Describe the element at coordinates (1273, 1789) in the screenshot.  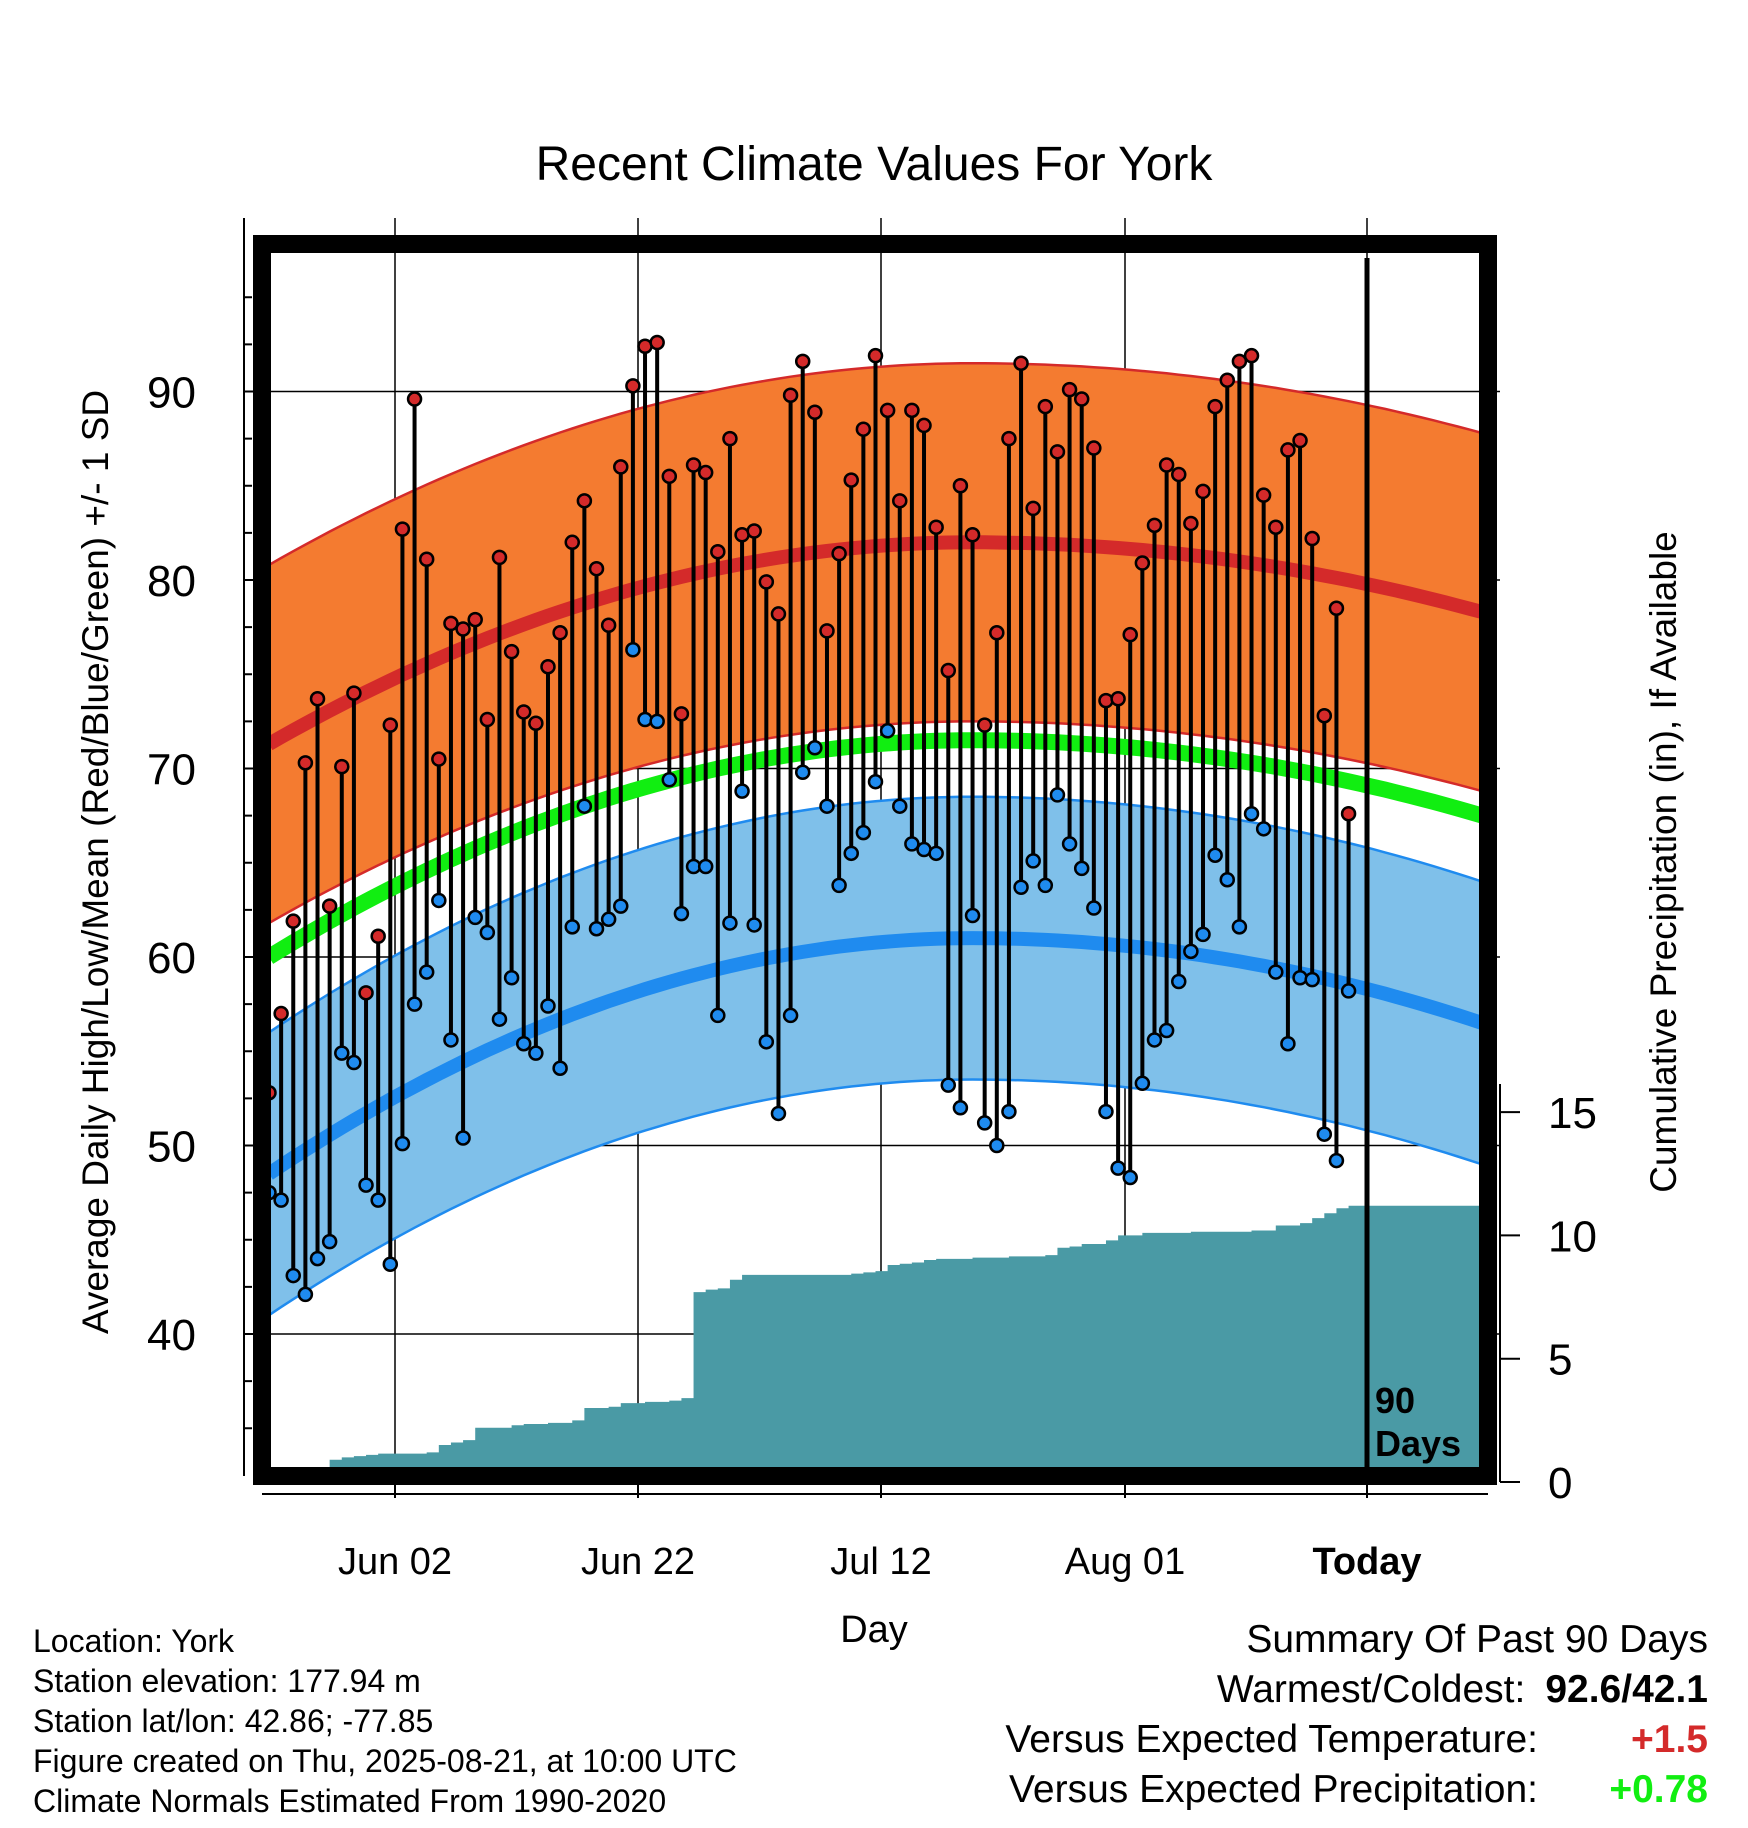
I see `precip-label: Versus Expected Precipitation:` at that location.